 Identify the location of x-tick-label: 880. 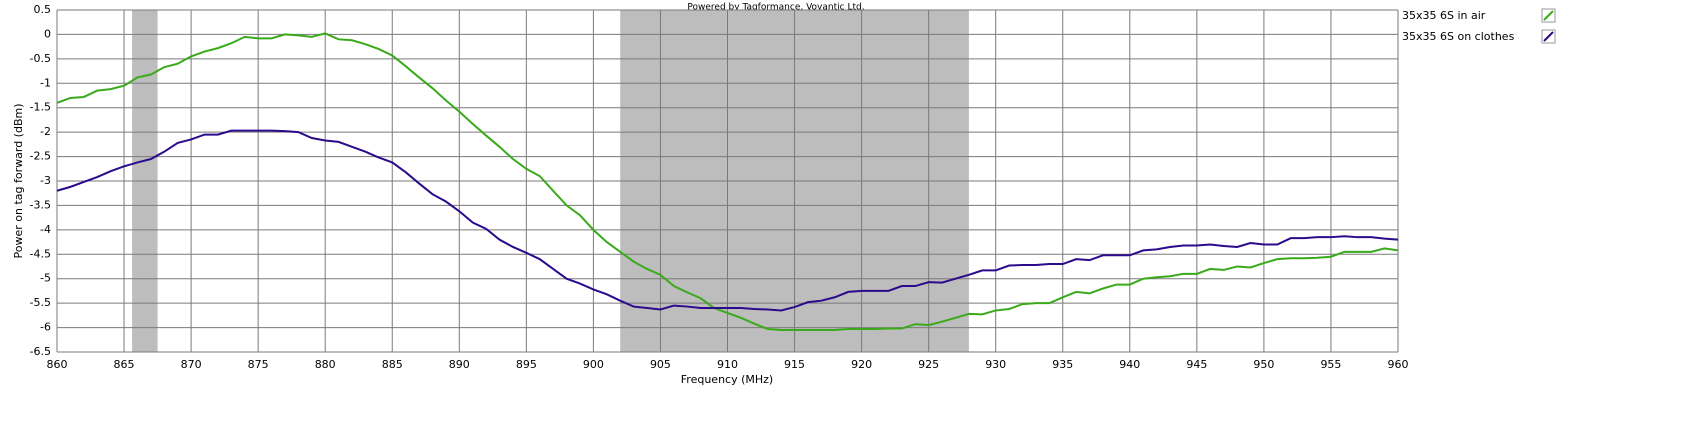
(325, 364).